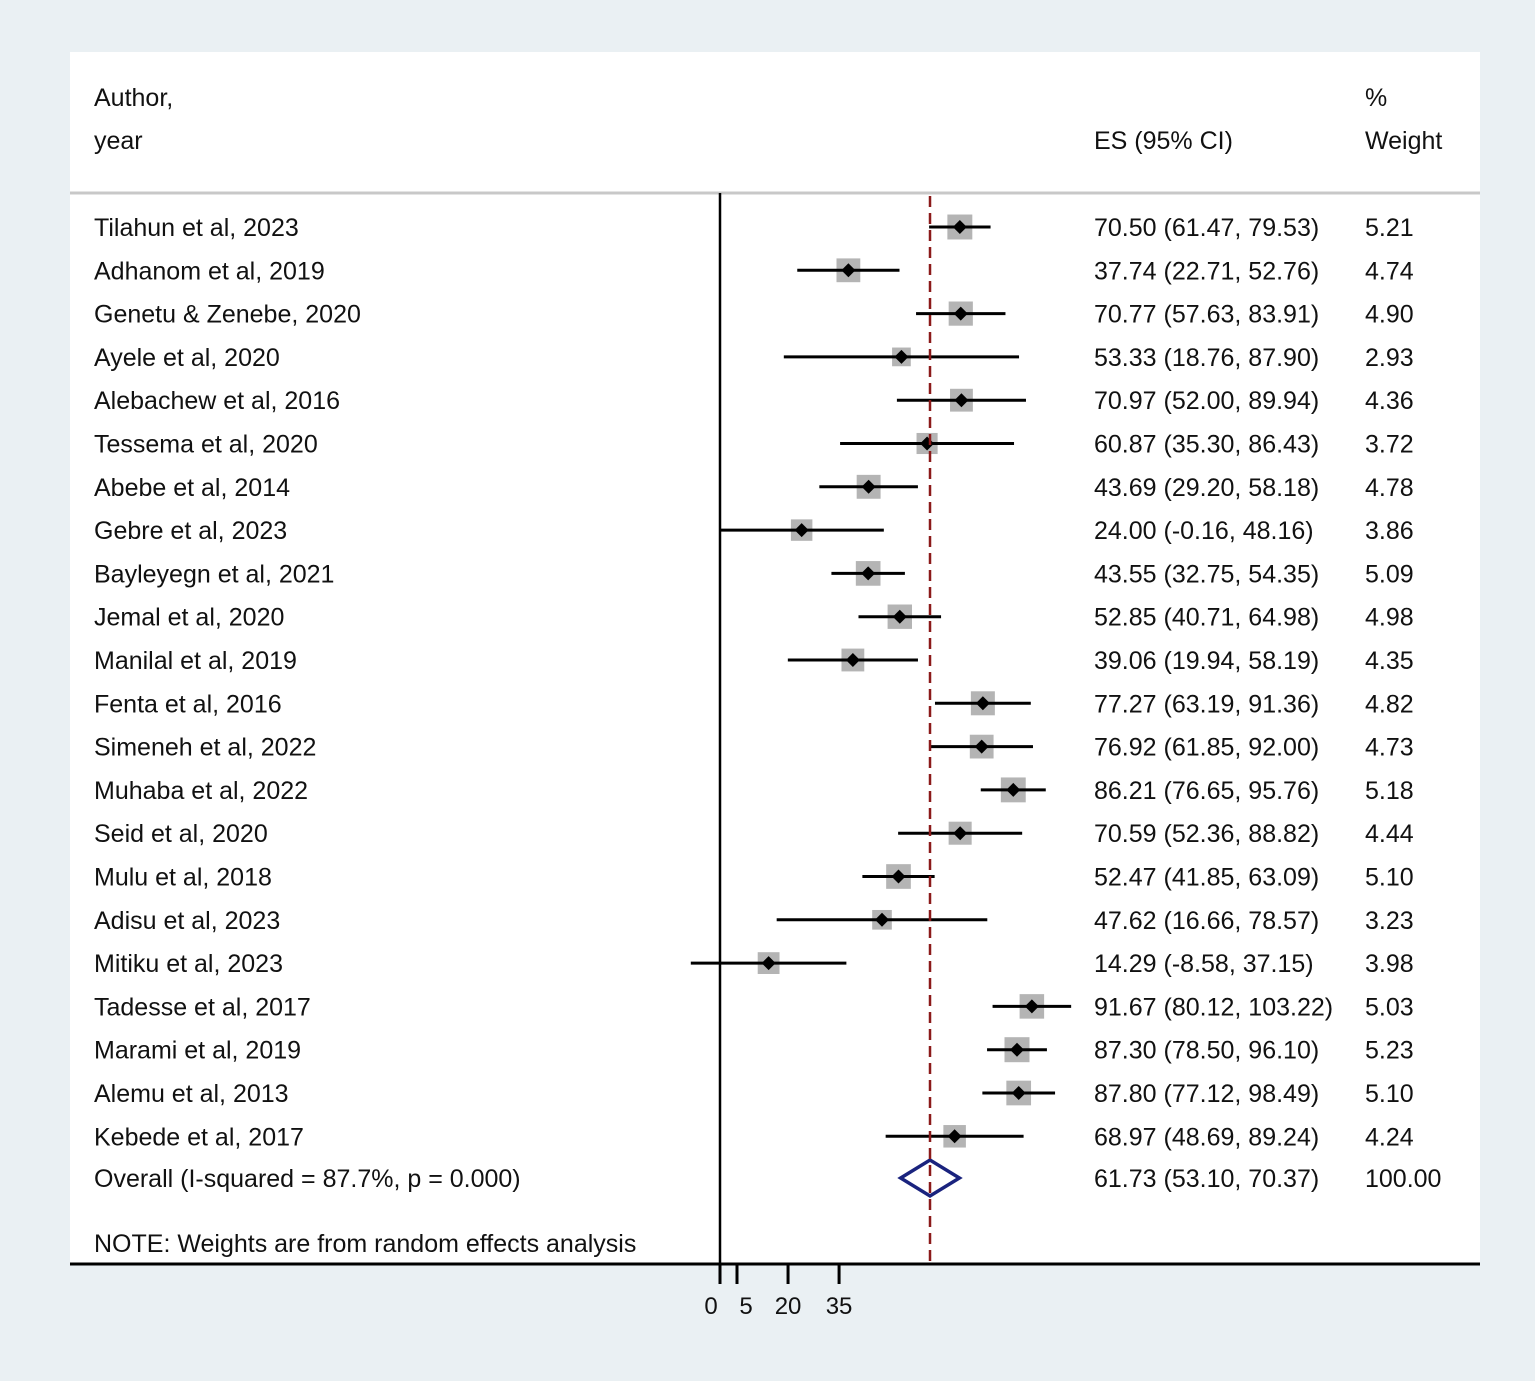 The image size is (1535, 1381). Describe the element at coordinates (191, 1094) in the screenshot. I see `study-label: Alemu et al, 2013` at that location.